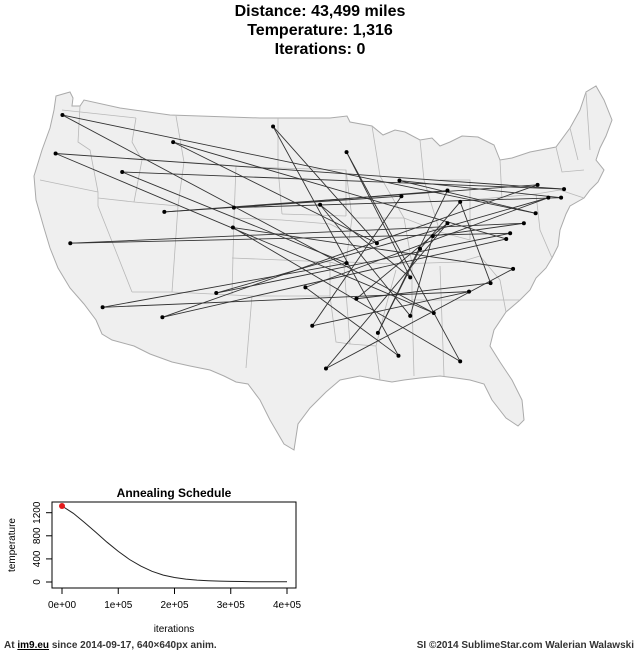  I want to click on site-link: im9.eu, so click(33, 645).